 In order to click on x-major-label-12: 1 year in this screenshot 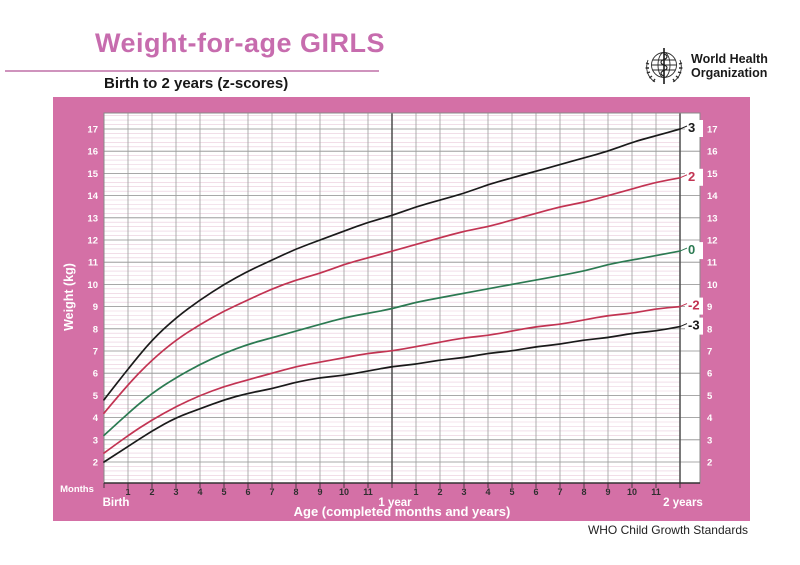, I will do `click(395, 503)`.